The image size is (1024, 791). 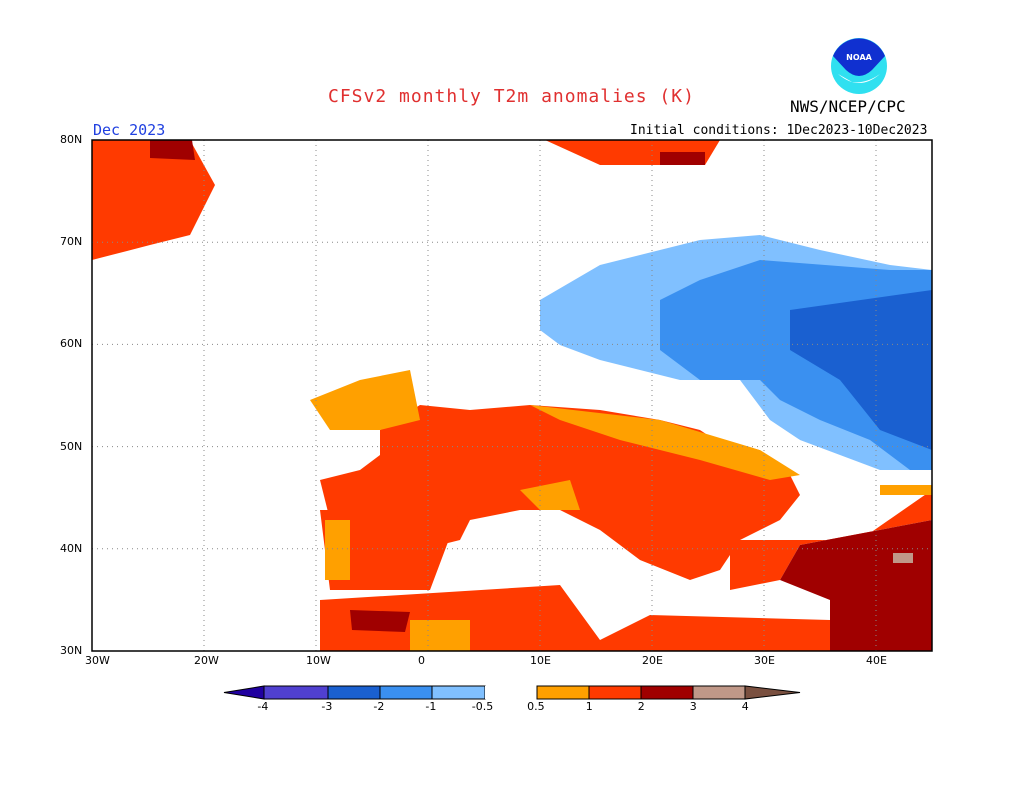 I want to click on anomaly-iberia-orange, so click(x=337, y=550).